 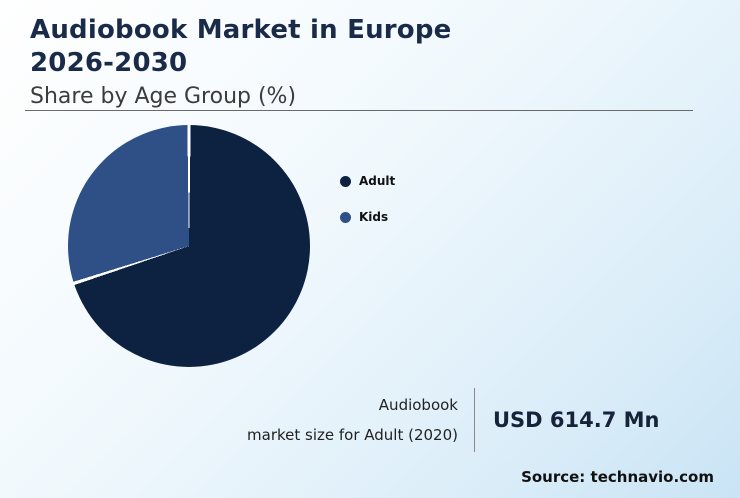 I want to click on stat-label-line2: market size for Adult (2020), so click(x=352, y=435).